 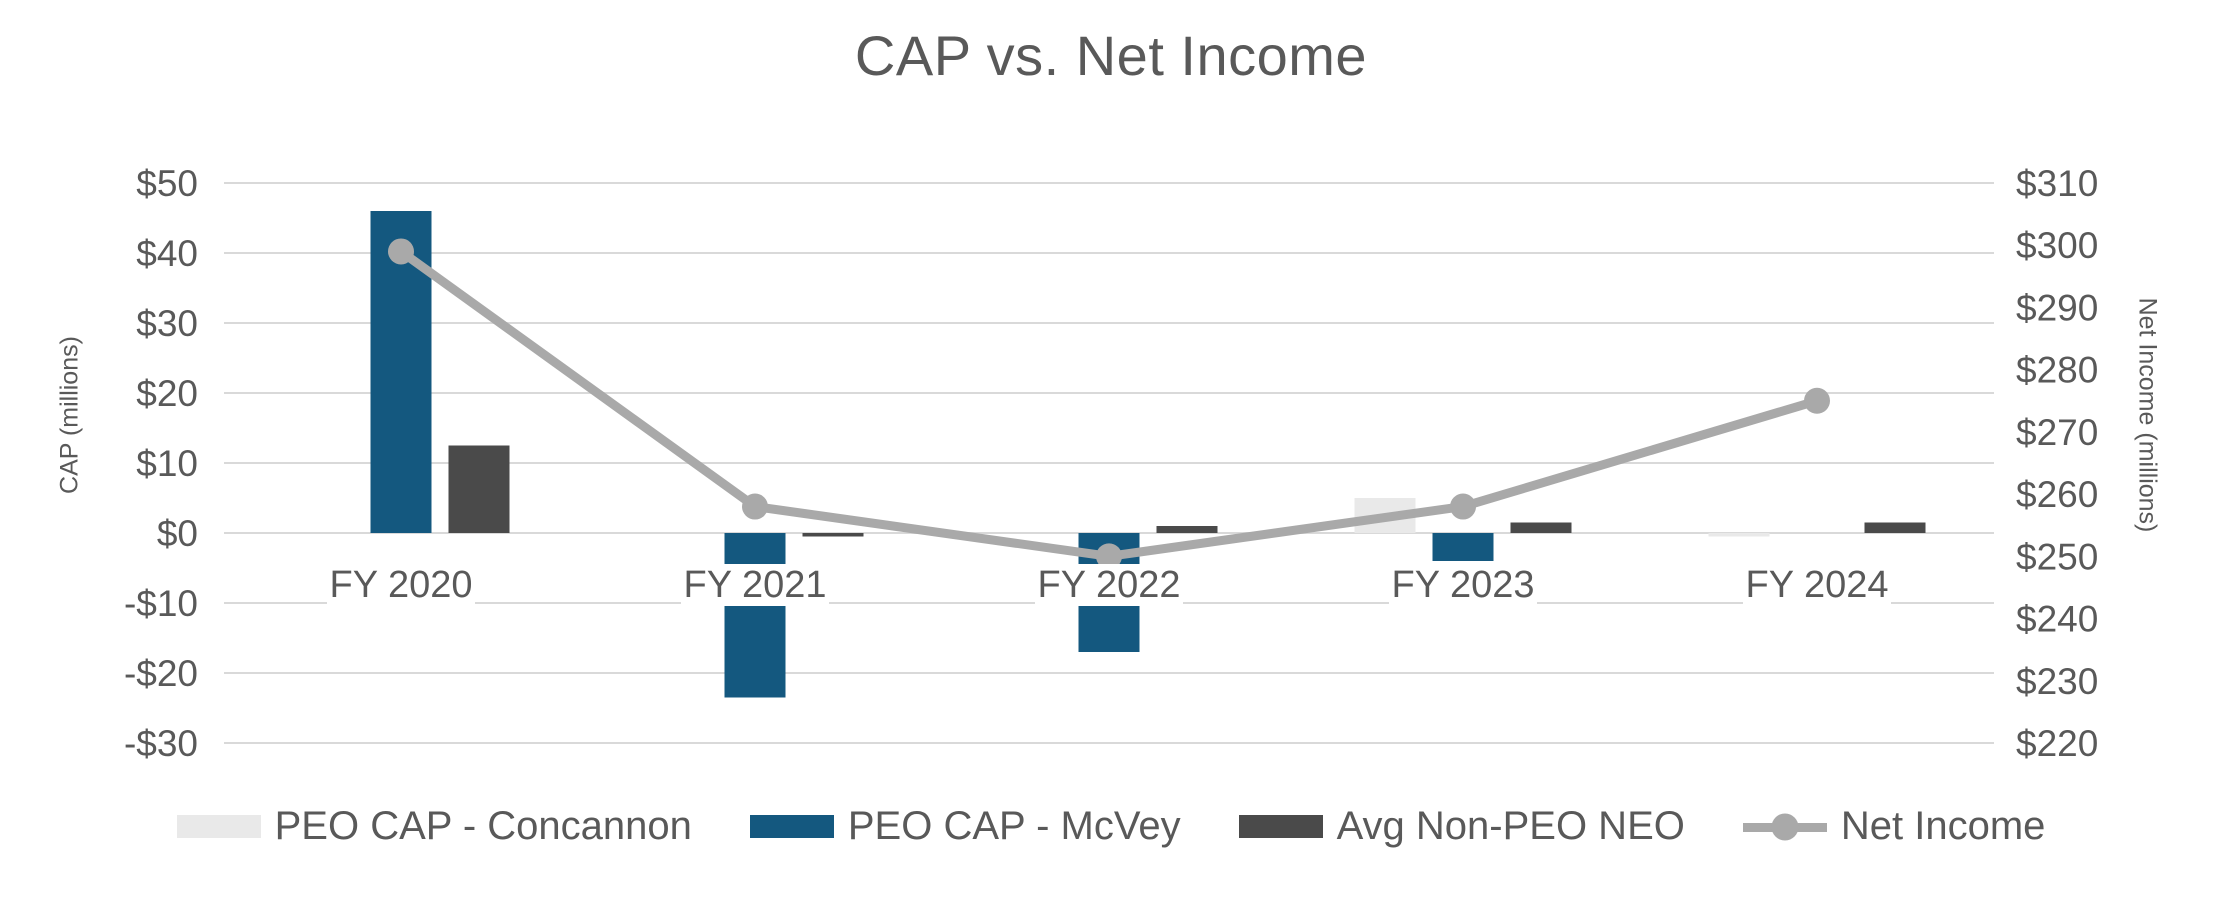 I want to click on y-left-tick-0: $0, so click(x=177, y=533).